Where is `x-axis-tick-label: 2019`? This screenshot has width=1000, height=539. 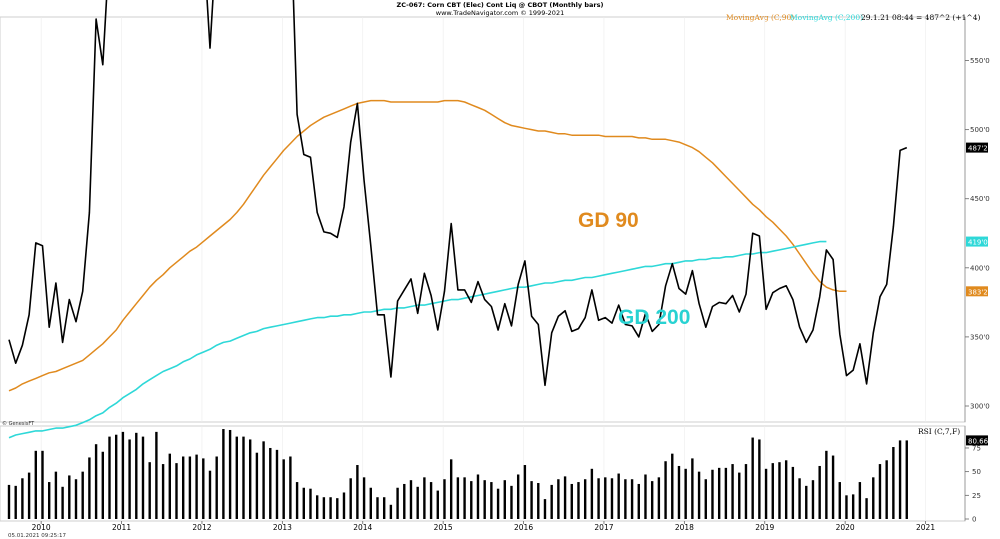 x-axis-tick-label: 2019 is located at coordinates (764, 527).